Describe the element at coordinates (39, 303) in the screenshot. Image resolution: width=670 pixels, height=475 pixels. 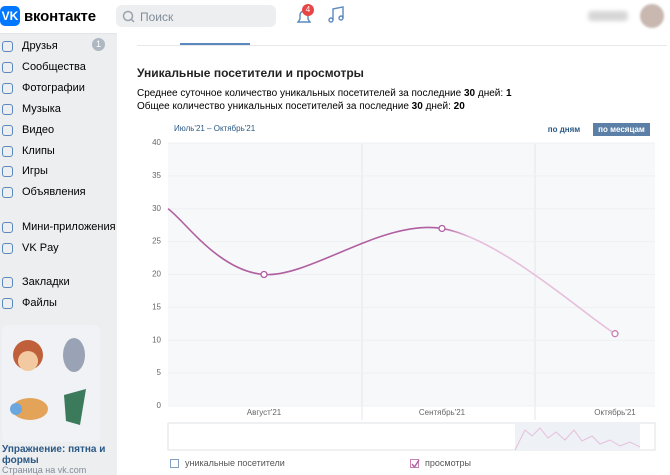
I see `nav-item: Файлы` at that location.